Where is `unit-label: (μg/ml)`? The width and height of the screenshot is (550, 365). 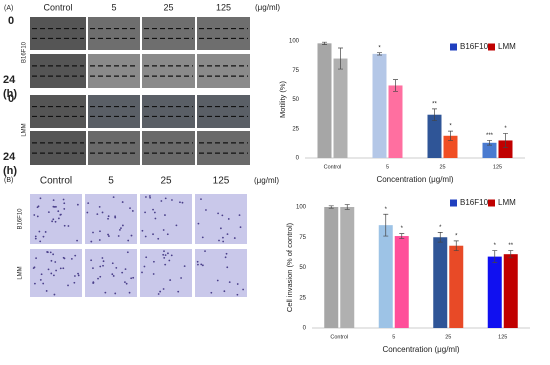 unit-label: (μg/ml) is located at coordinates (267, 7).